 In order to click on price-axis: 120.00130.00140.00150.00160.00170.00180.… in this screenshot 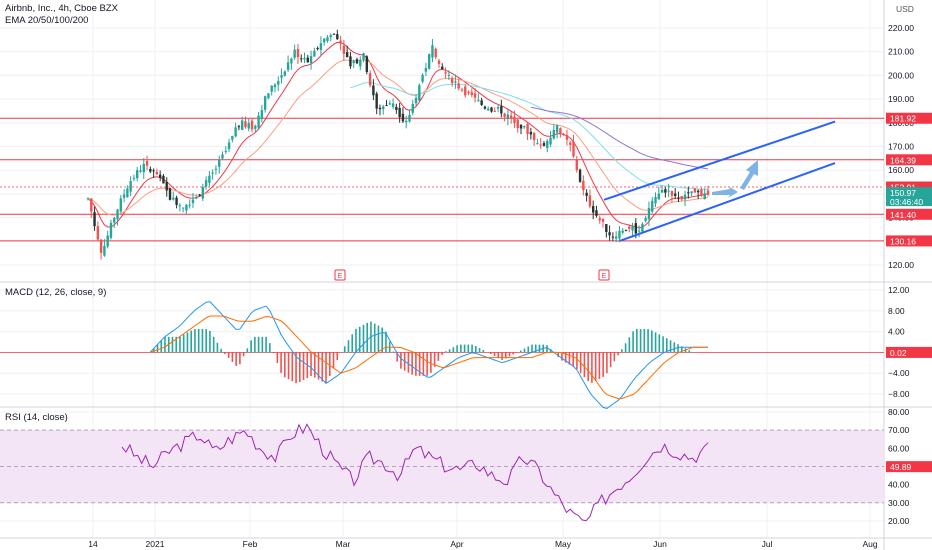, I will do `click(901, 274)`.